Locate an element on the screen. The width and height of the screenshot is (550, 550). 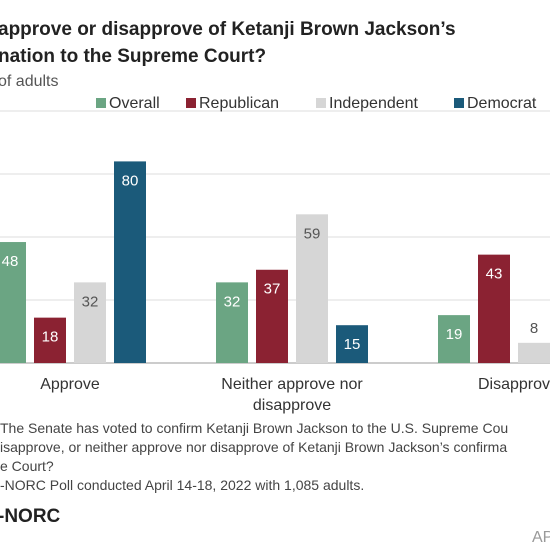
x-tick-label: Disapprov is located at coordinates (513, 384).